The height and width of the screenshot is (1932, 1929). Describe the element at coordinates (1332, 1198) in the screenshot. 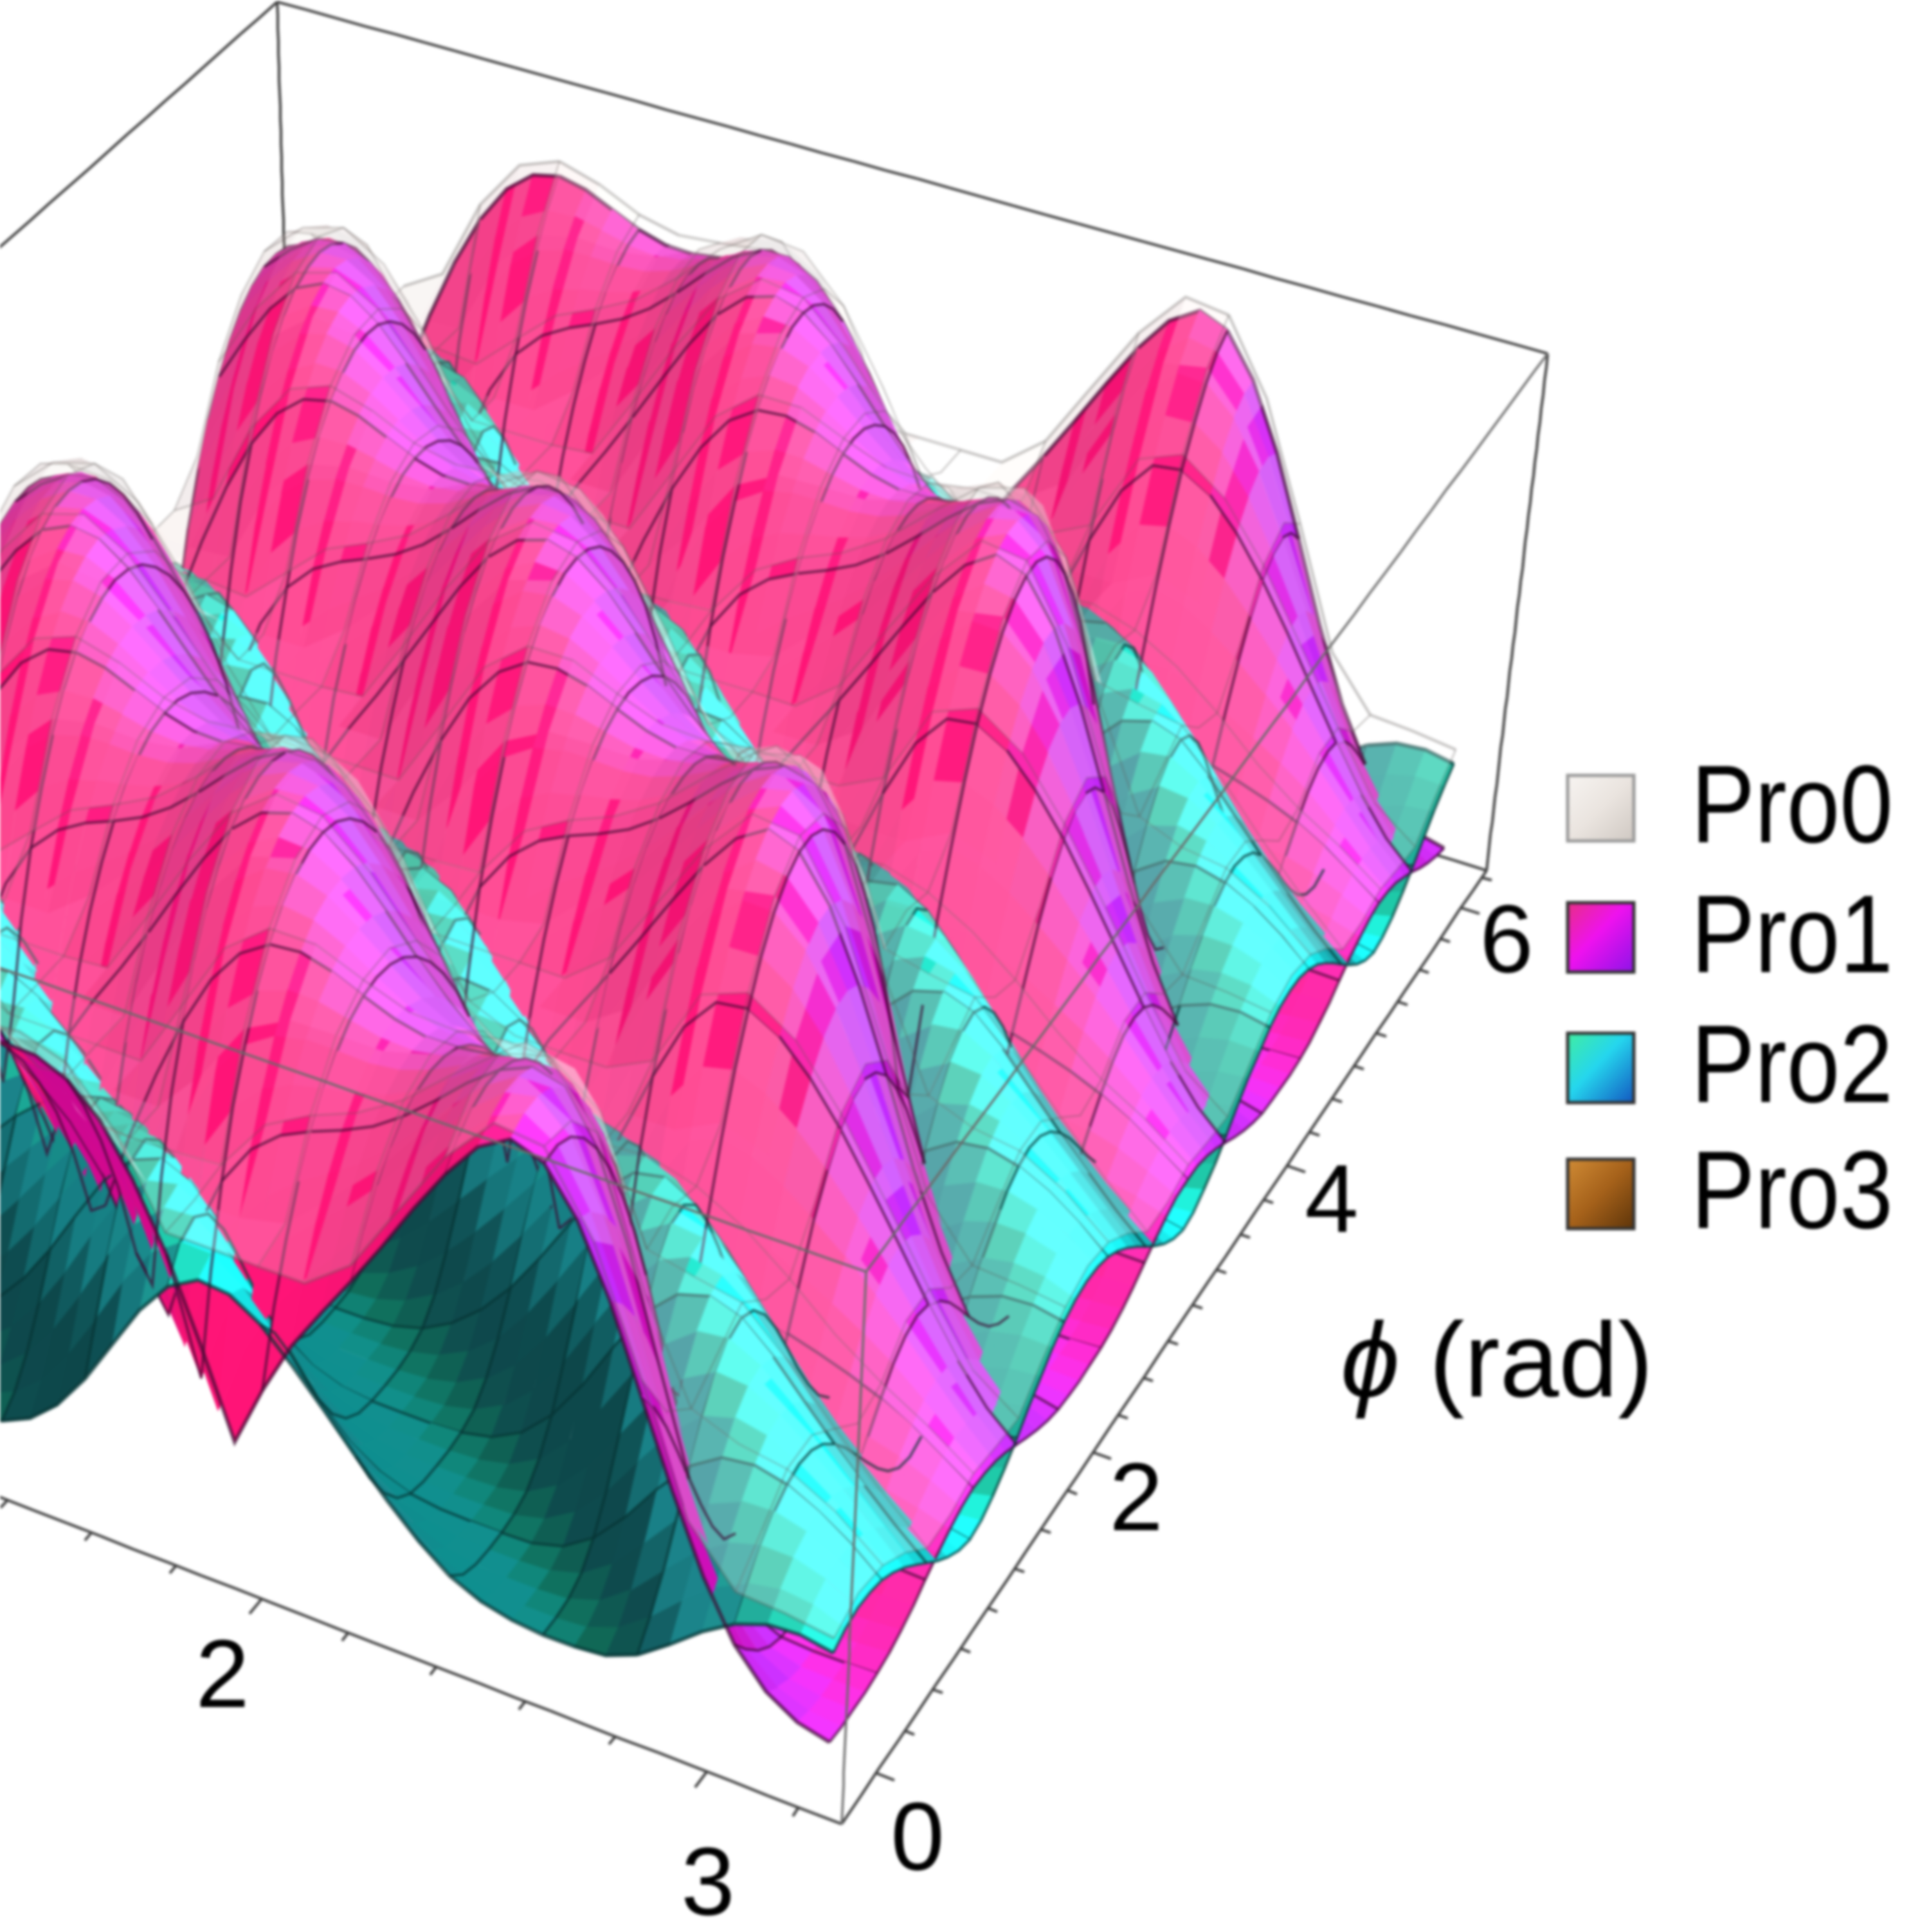

I see `svg-text: 4` at that location.